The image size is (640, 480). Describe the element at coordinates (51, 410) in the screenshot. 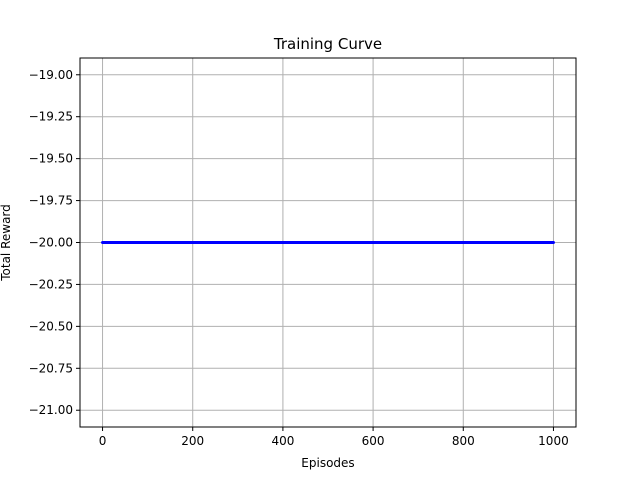

I see `y-tick-label: −21.00` at that location.